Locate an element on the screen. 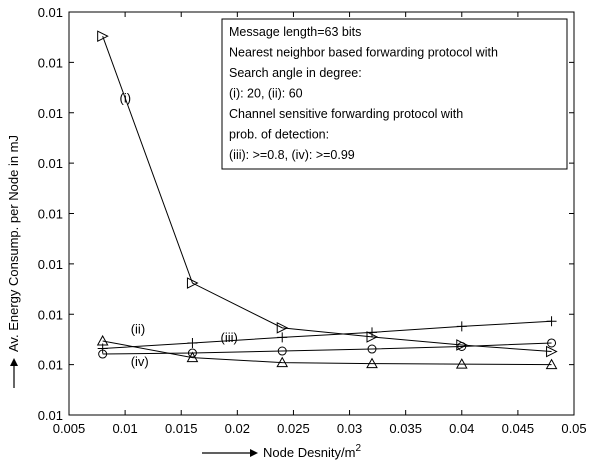 The image size is (591, 463). x-tick-label: 0.045 is located at coordinates (518, 428).